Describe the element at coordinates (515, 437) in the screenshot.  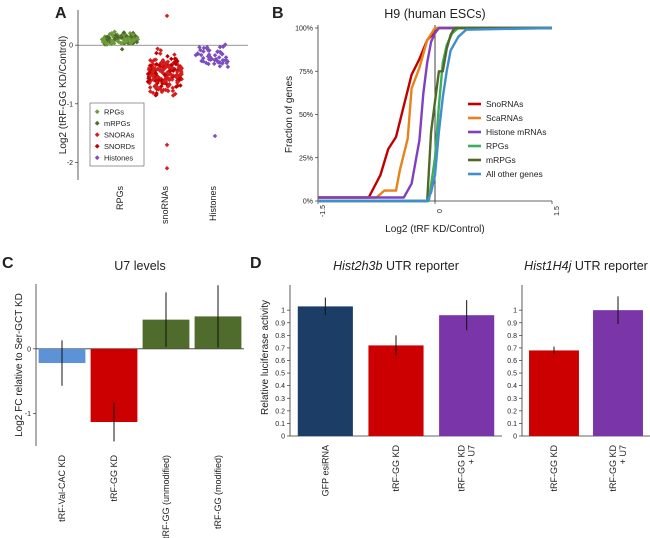
I see `d2-y-tick-label: 0` at that location.